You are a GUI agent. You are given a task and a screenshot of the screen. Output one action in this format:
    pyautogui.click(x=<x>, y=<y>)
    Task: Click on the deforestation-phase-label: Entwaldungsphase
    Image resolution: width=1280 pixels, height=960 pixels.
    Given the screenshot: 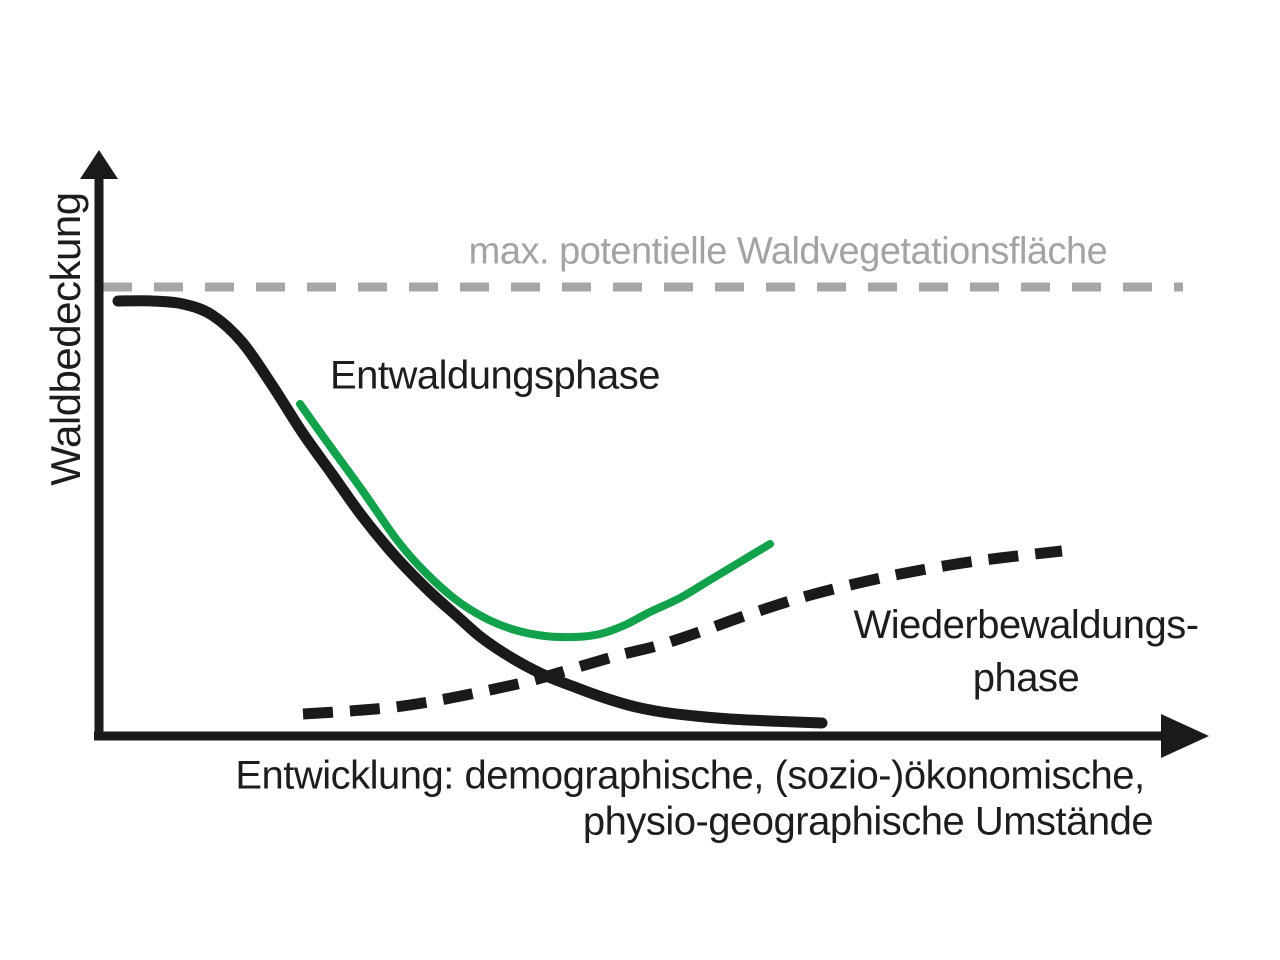 What is the action you would take?
    pyautogui.click(x=495, y=375)
    